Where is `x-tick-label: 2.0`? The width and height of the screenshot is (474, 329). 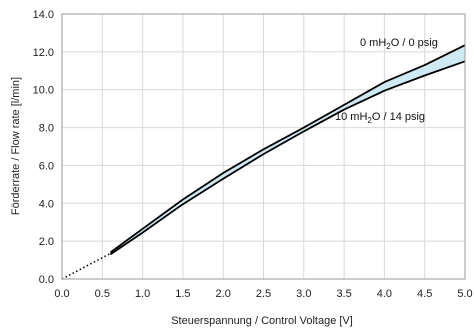 x-tick-label: 2.0 is located at coordinates (223, 294).